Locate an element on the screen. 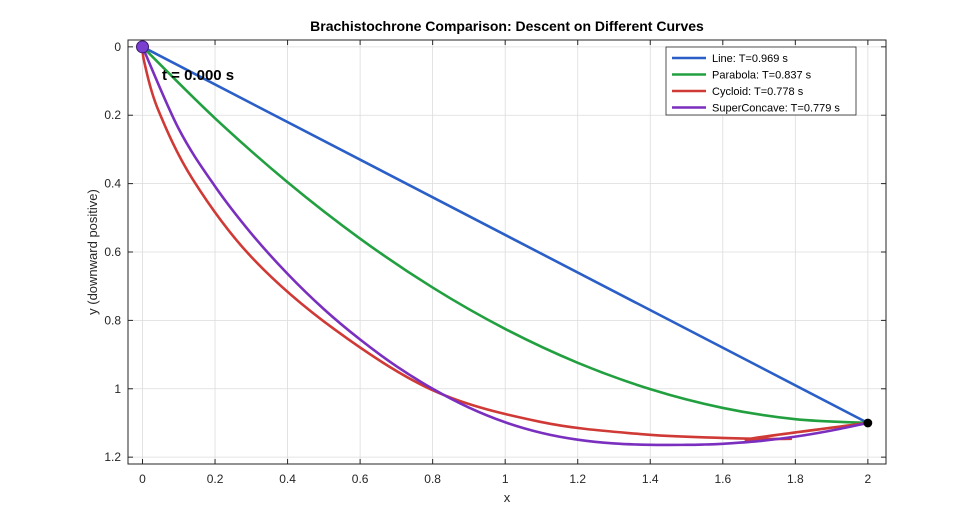 Image resolution: width=980 pixels, height=525 pixels. time-annotation: t = 0.000 s is located at coordinates (198, 75).